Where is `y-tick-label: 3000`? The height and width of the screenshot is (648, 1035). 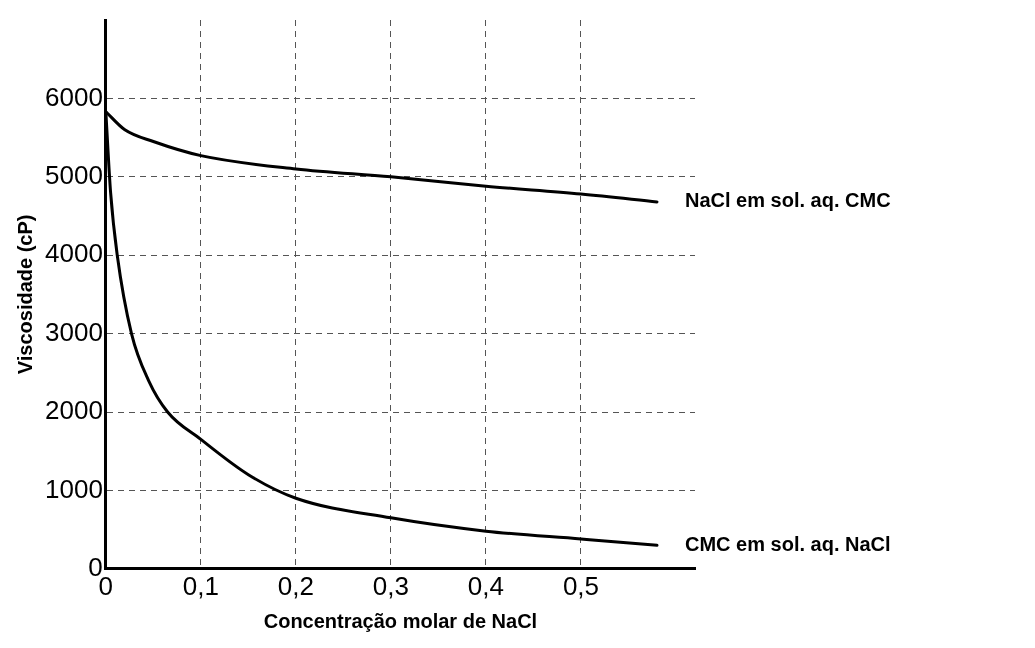 y-tick-label: 3000 is located at coordinates (74, 331).